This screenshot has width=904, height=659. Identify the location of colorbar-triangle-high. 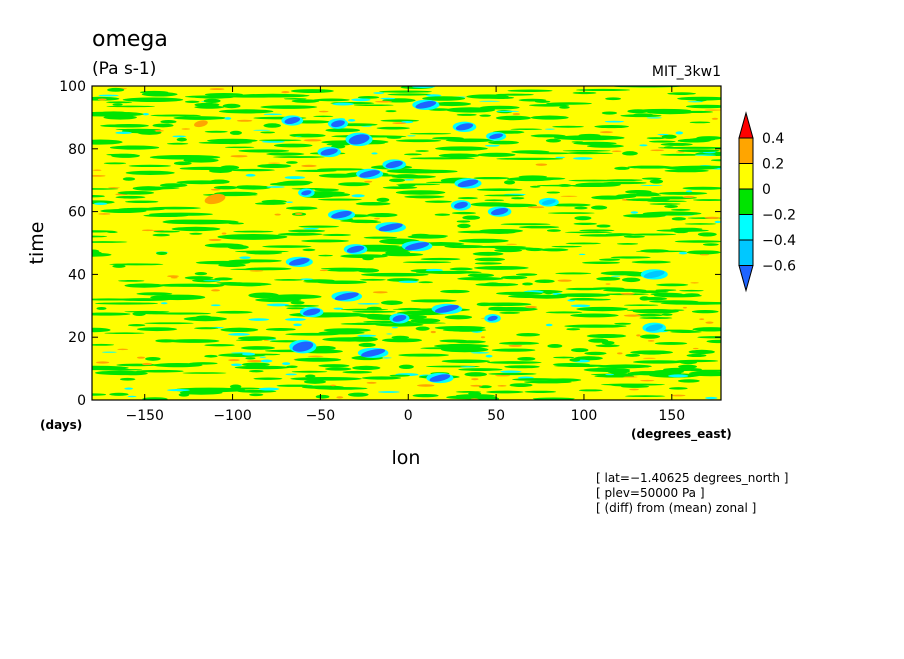
(746, 125).